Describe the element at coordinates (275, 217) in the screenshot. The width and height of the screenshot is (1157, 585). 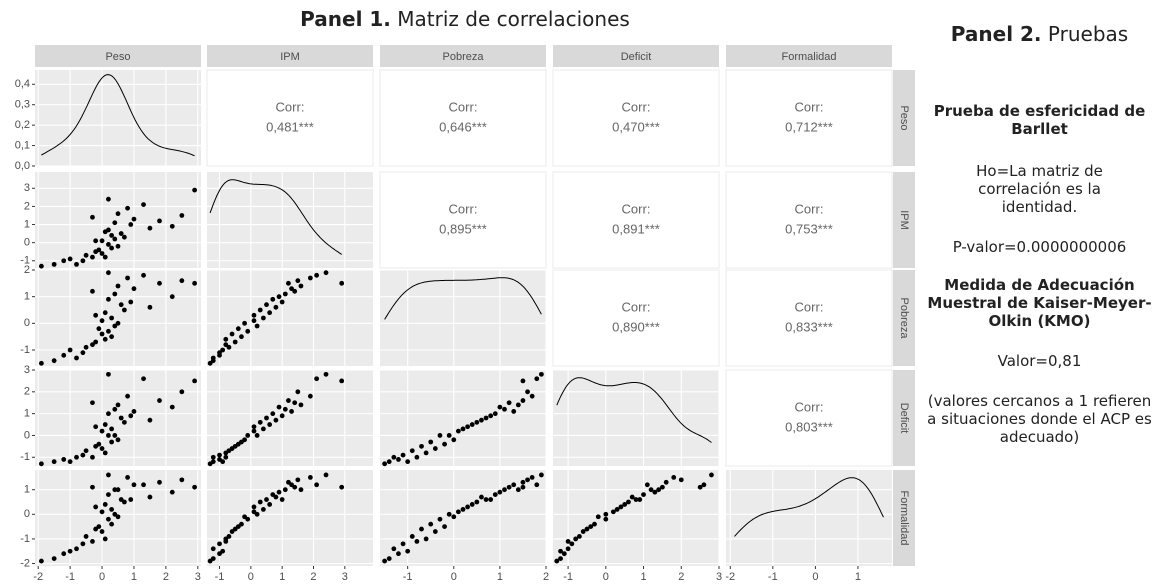
I see `density-curve` at that location.